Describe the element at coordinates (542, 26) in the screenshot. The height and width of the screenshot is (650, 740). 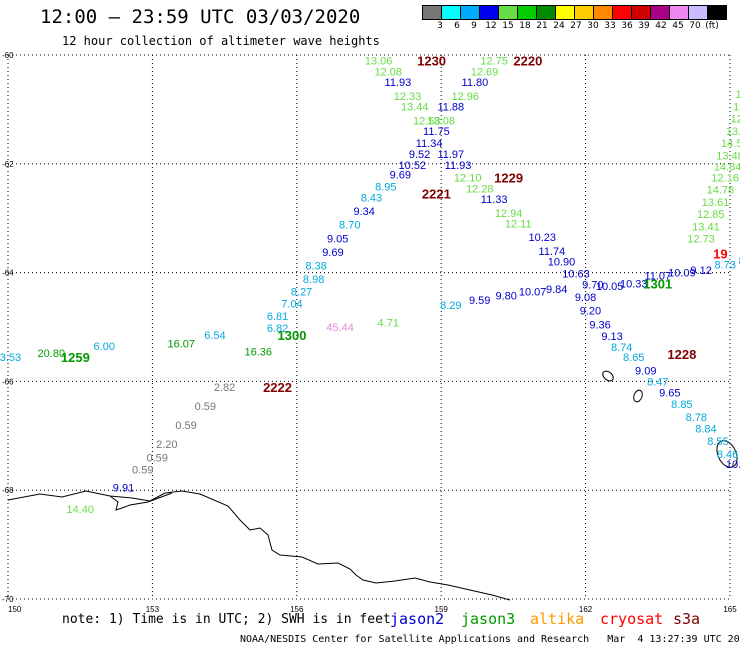
I see `scale-label: 21` at that location.